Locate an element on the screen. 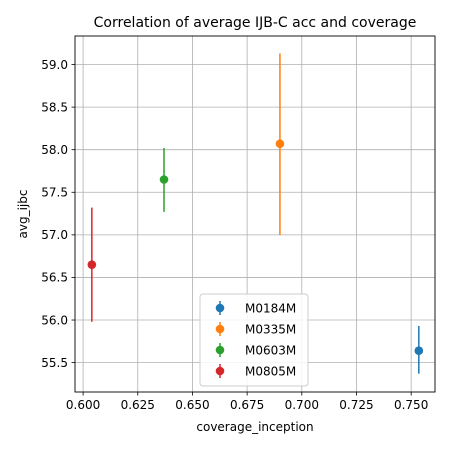 The image size is (450, 450). legend-label: M0603M is located at coordinates (270, 350).